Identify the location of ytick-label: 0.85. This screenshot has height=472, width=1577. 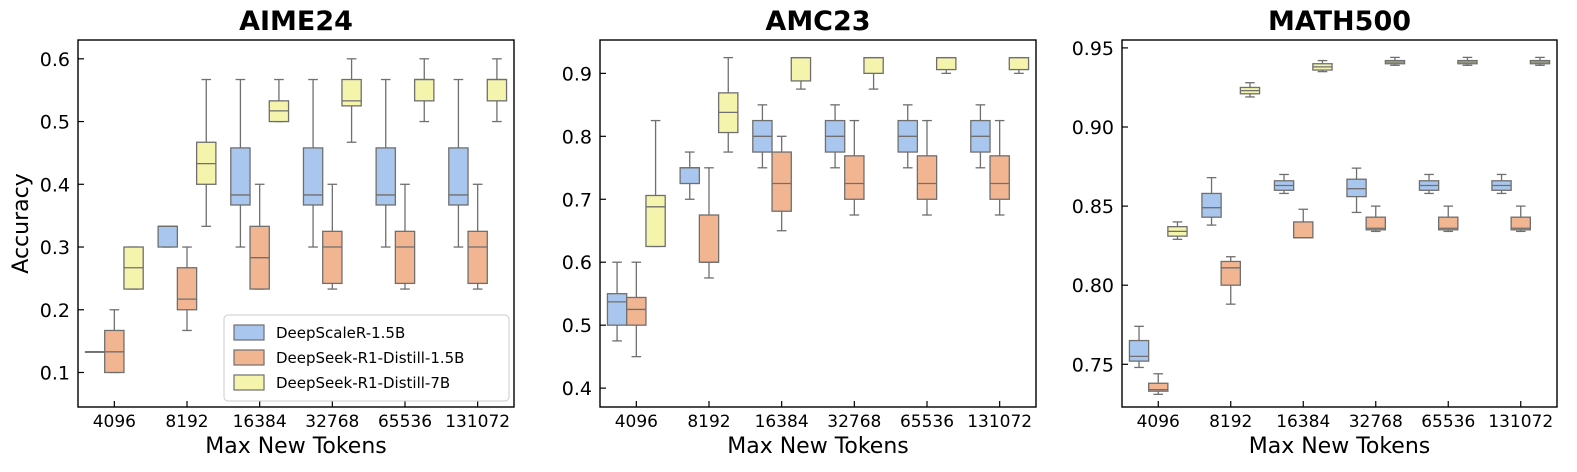
(1093, 207).